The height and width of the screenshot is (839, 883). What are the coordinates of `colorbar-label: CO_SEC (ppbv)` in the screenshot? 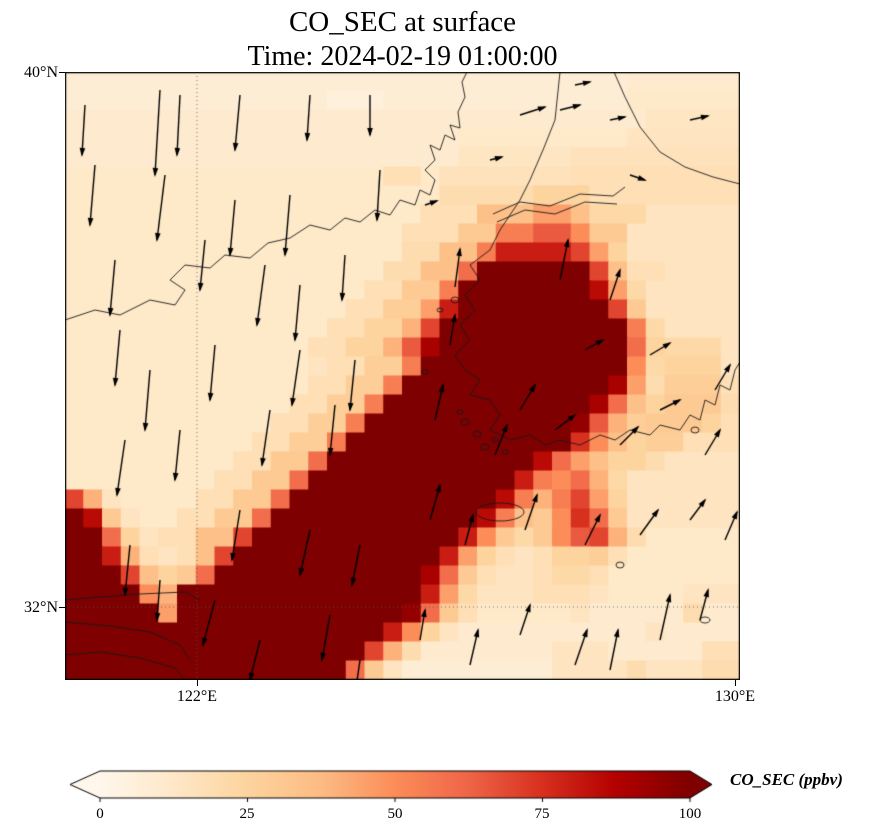 It's located at (786, 779).